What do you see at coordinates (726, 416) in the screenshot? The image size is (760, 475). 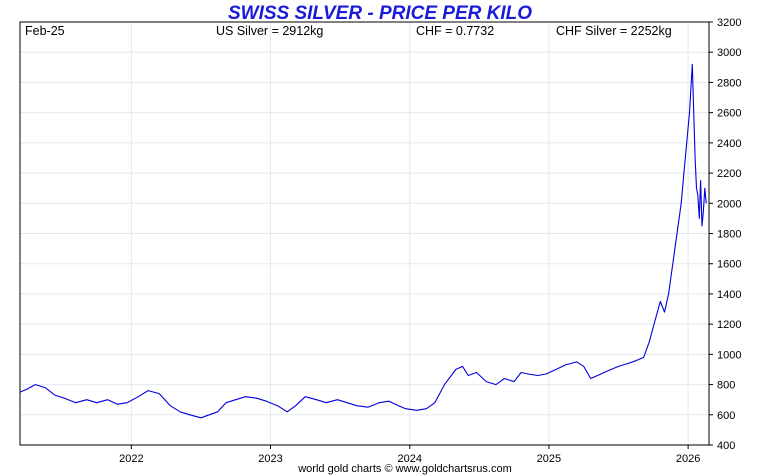 I see `y-tick-label: 600` at bounding box center [726, 416].